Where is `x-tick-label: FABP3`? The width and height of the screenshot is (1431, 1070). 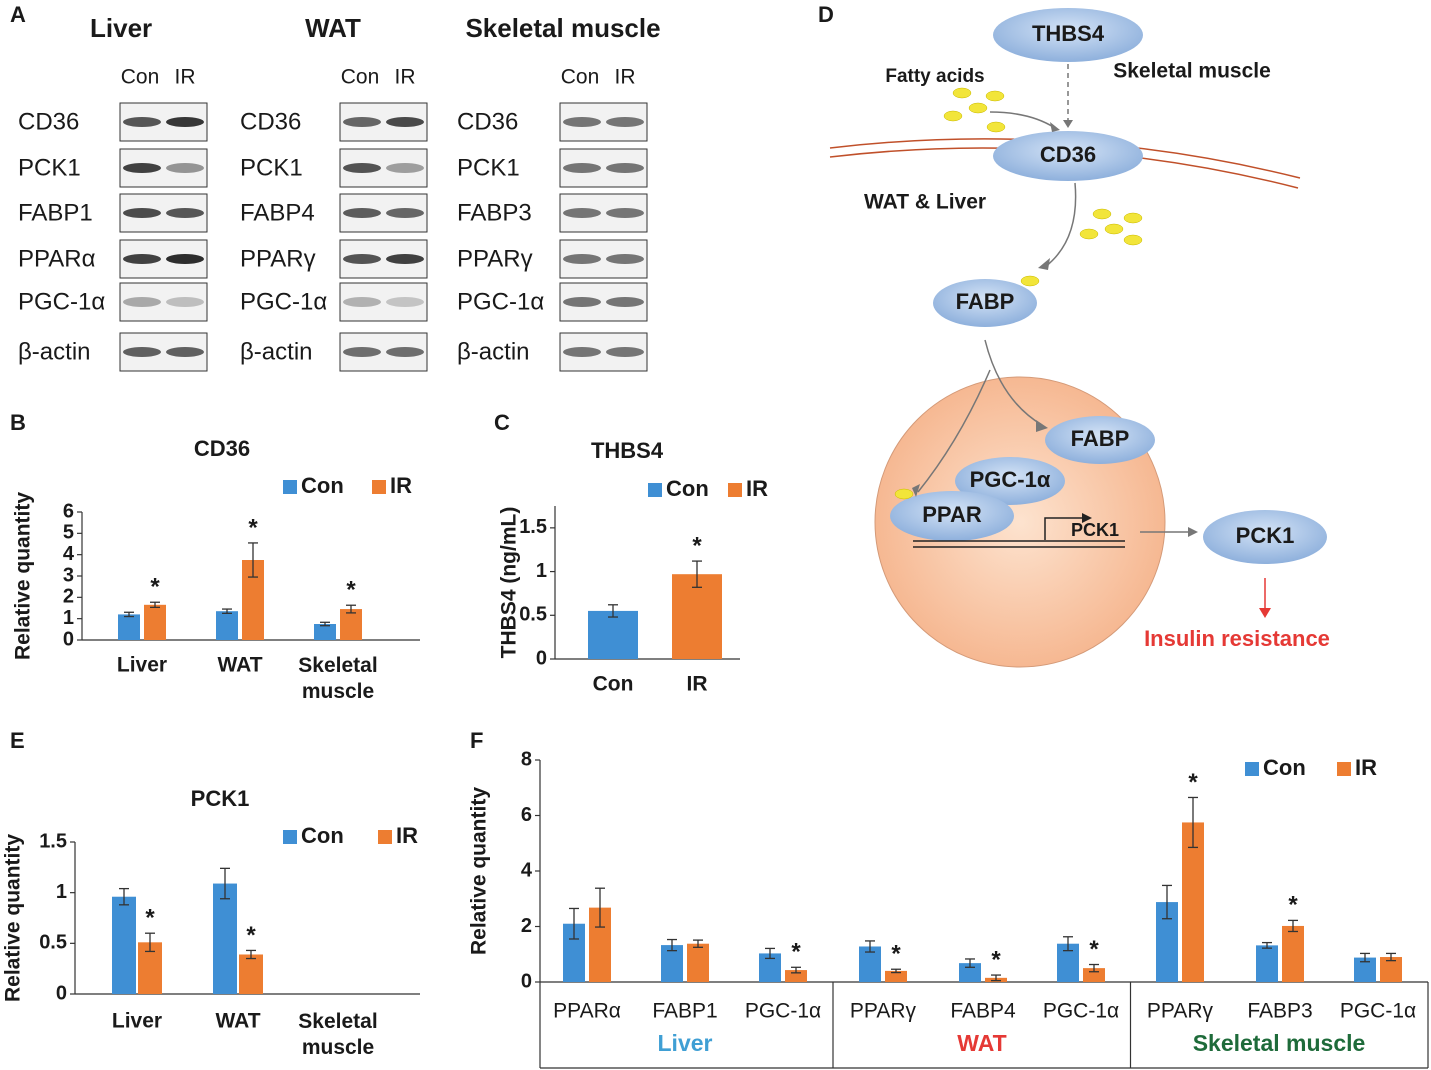
x-tick-label: FABP3 is located at coordinates (1279, 1011).